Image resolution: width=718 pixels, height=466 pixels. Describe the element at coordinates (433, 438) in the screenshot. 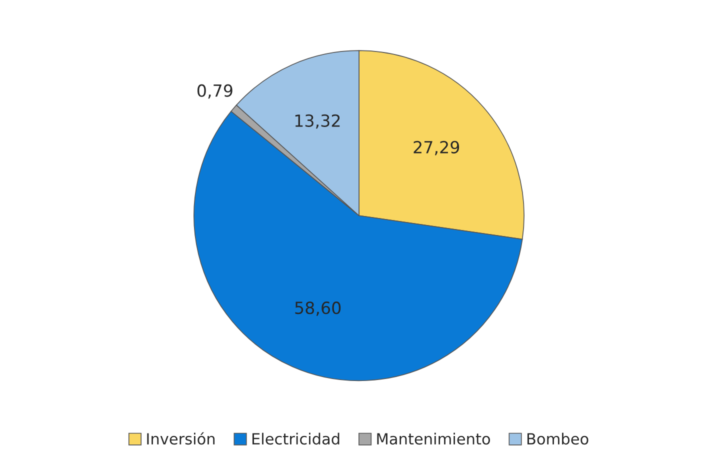

I see `legend-label: Mantenimiento` at that location.